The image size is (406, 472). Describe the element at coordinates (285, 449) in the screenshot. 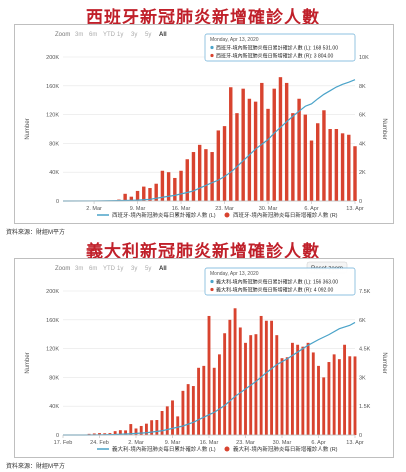

I see `legend-label-daily: 義大利-境內新冠肺炎每日新增確診人數 (R)` at that location.